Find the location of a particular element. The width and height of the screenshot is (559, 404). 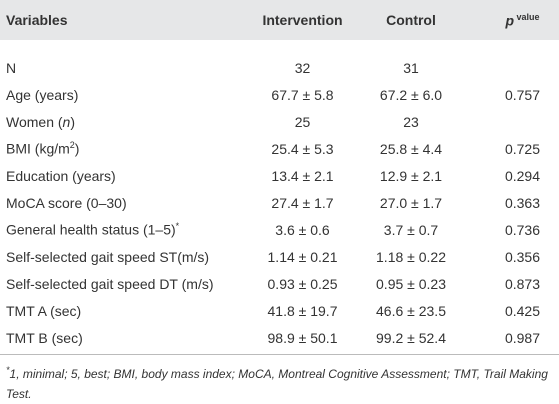

intervention-value: 25.4 ± 5.3 is located at coordinates (302, 148).